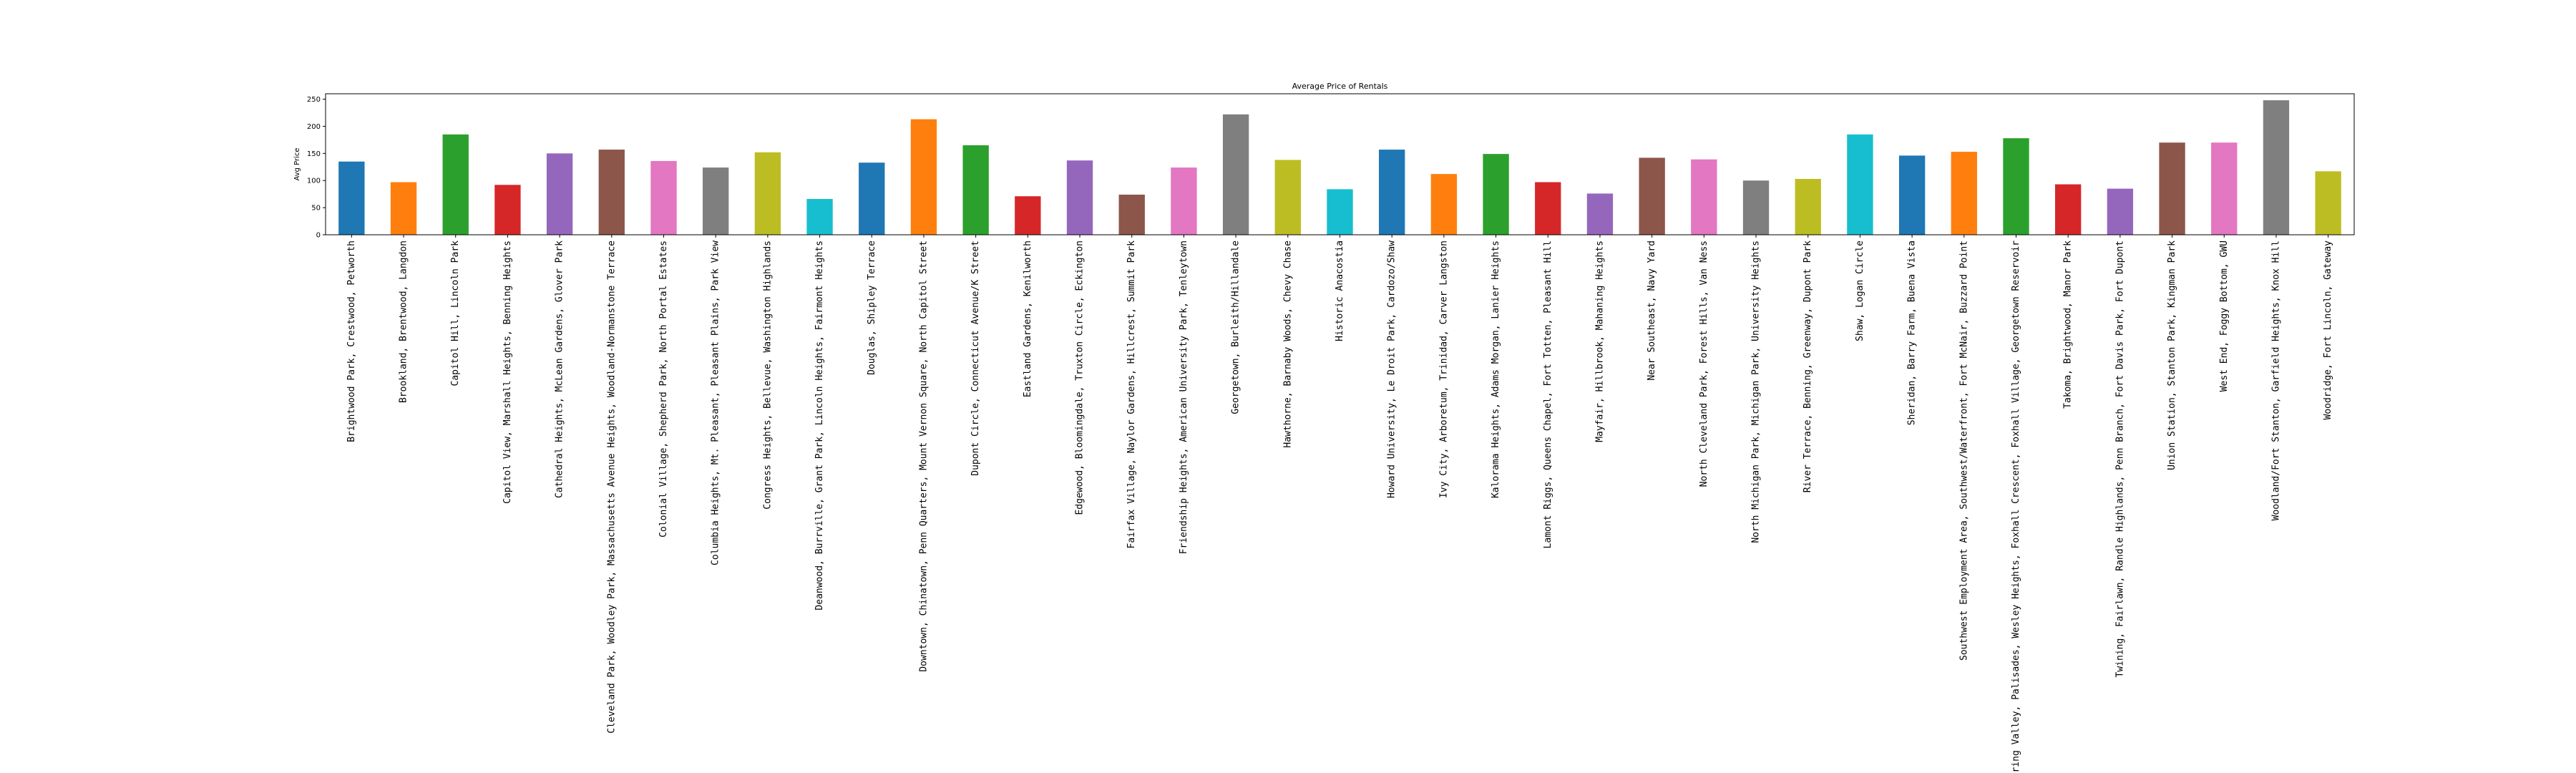 This screenshot has height=773, width=2576. Describe the element at coordinates (316, 168) in the screenshot. I see `y-axis: 0 50 100 150 200 250` at that location.